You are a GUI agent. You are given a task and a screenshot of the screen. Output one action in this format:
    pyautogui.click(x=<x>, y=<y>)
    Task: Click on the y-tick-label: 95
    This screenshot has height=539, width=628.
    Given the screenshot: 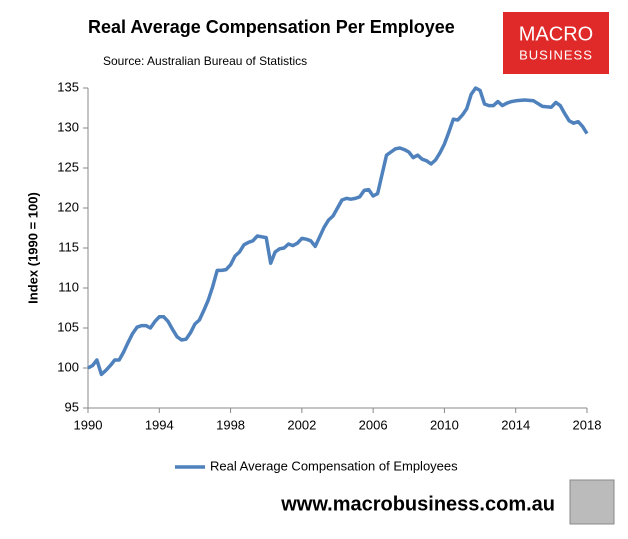 What is the action you would take?
    pyautogui.click(x=72, y=406)
    